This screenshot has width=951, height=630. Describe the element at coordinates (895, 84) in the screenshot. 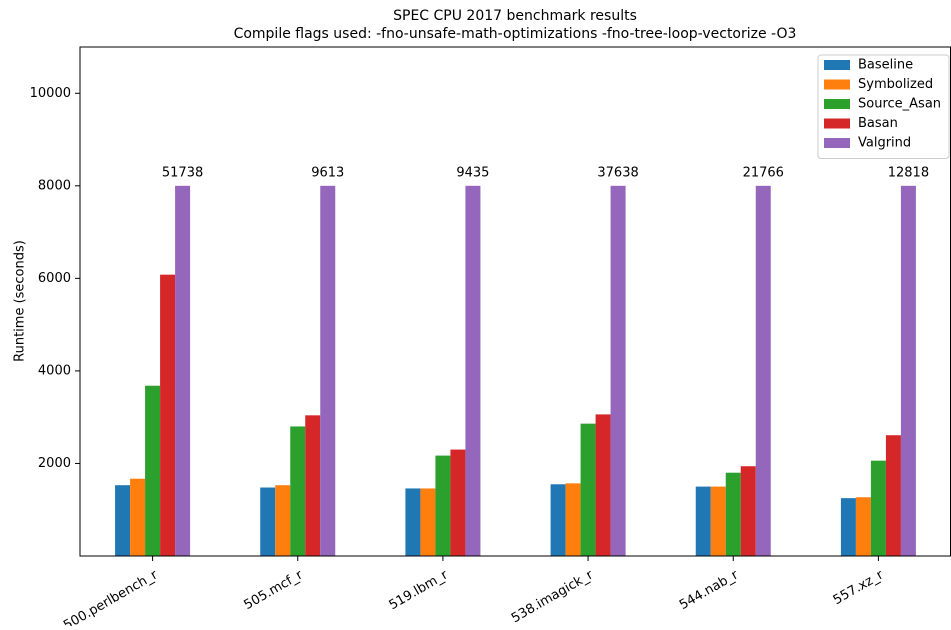

I see `legend-label: Symbolized` at that location.